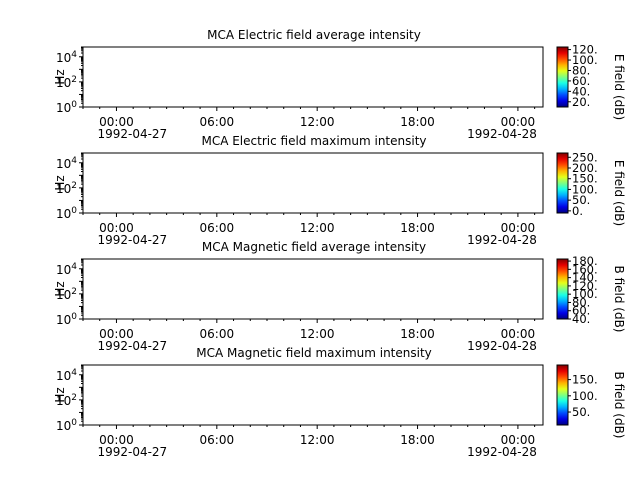 This screenshot has width=640, height=480. What do you see at coordinates (314, 247) in the screenshot?
I see `panel-title: MCA Magnetic field average intensity` at bounding box center [314, 247].